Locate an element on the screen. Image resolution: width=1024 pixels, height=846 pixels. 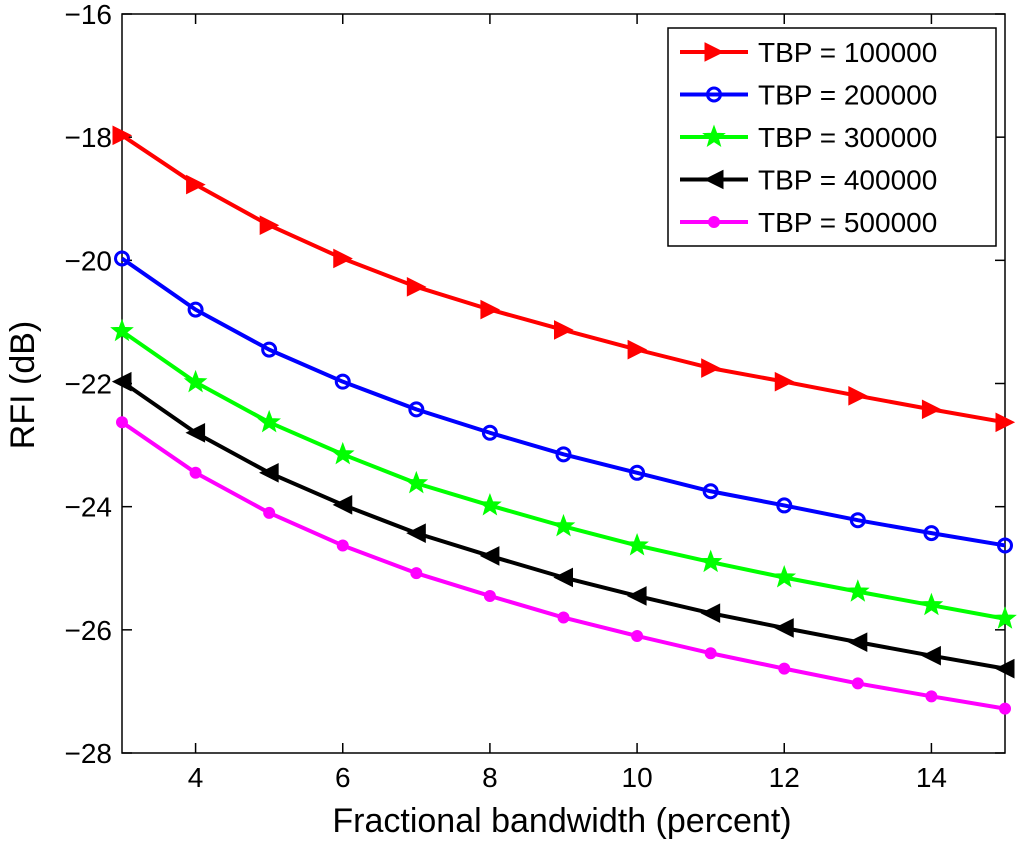
y-tick-label: −20 is located at coordinates (89, 260).